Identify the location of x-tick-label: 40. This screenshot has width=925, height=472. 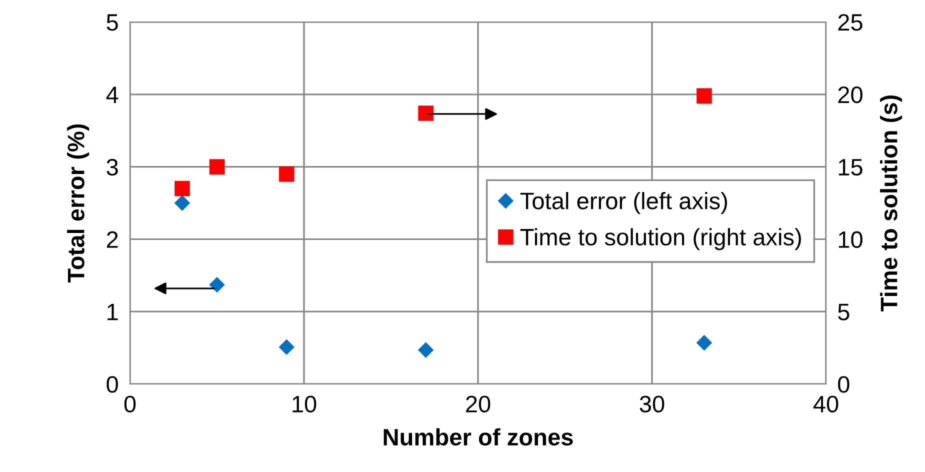
(825, 404).